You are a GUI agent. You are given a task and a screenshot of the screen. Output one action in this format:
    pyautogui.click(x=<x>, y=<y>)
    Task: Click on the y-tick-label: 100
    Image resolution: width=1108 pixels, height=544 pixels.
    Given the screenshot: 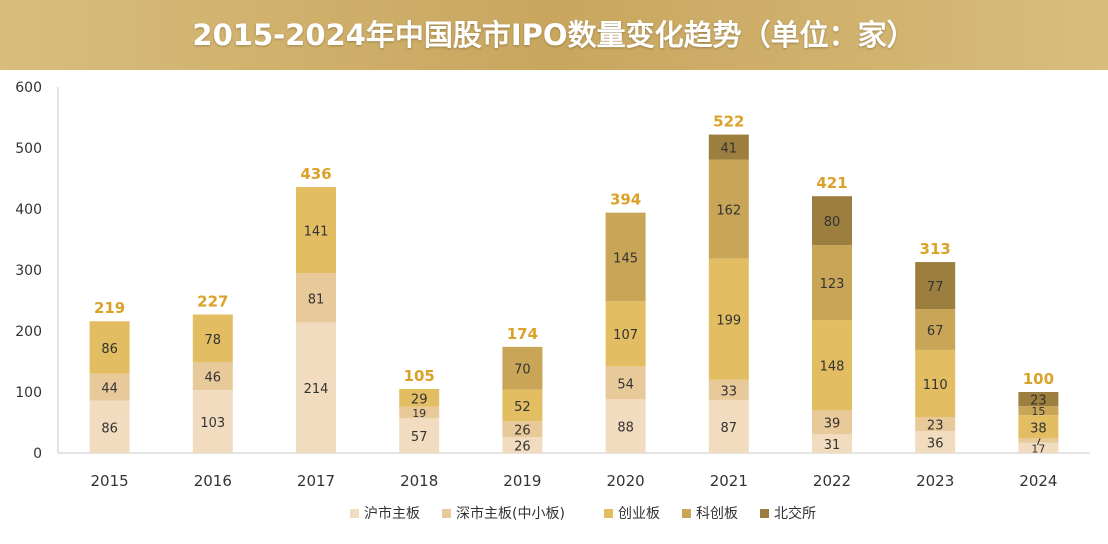 What is the action you would take?
    pyautogui.click(x=28, y=393)
    